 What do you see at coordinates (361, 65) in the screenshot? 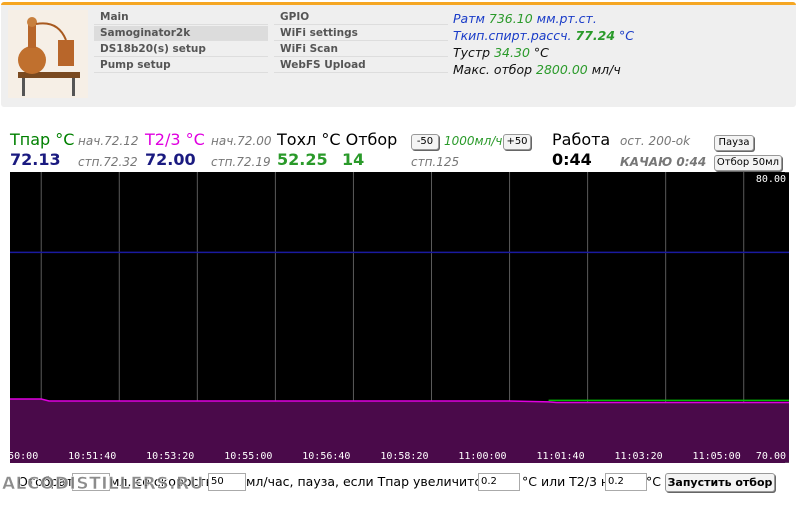
I see `menu-link: WebFS Upload` at bounding box center [361, 65].